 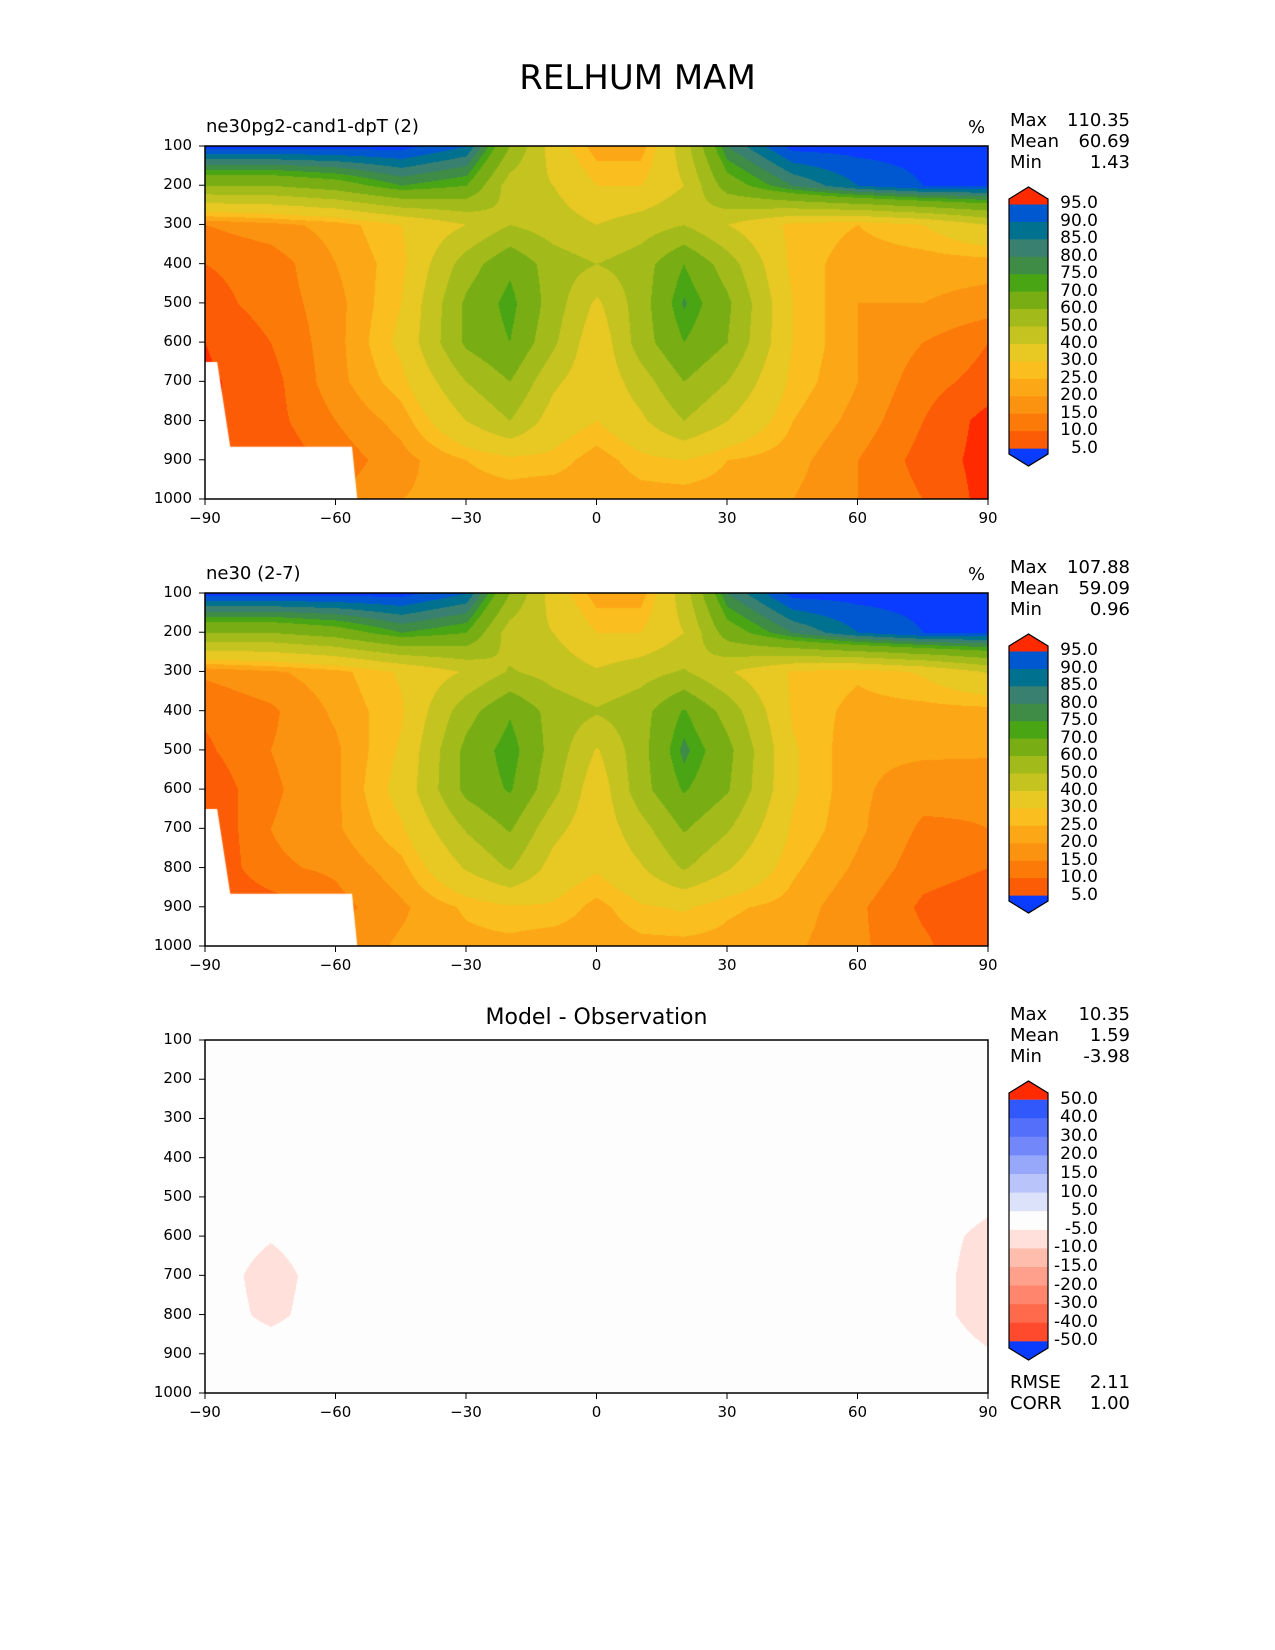 What do you see at coordinates (1079, 255) in the screenshot?
I see `colorbar-tick-label: 80.0` at bounding box center [1079, 255].